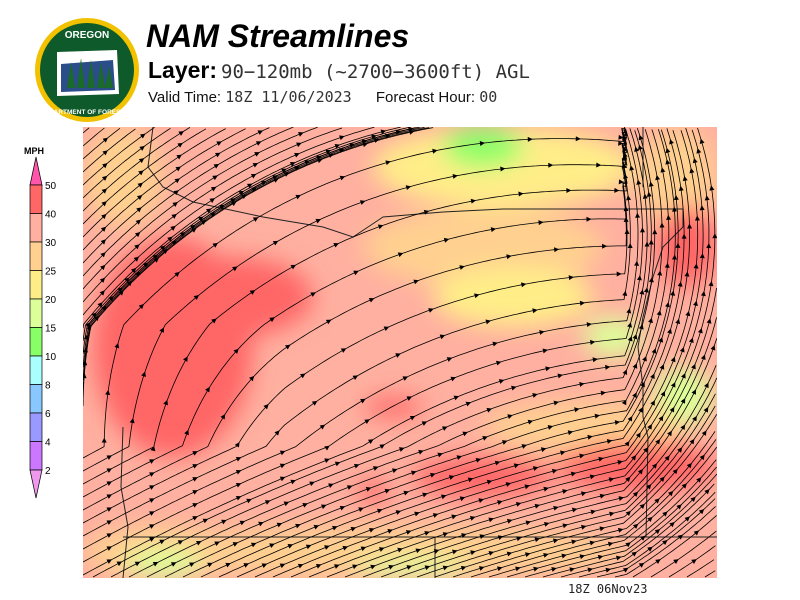 This screenshot has width=800, height=600. Describe the element at coordinates (51, 300) in the screenshot. I see `legend-tick-label: 20` at that location.